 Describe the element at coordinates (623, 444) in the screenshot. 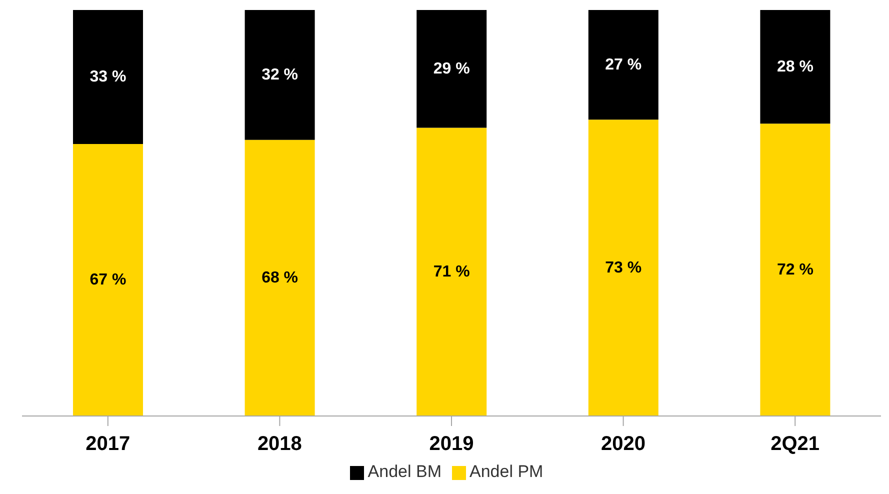

I see `x-tick-label: 2020` at that location.